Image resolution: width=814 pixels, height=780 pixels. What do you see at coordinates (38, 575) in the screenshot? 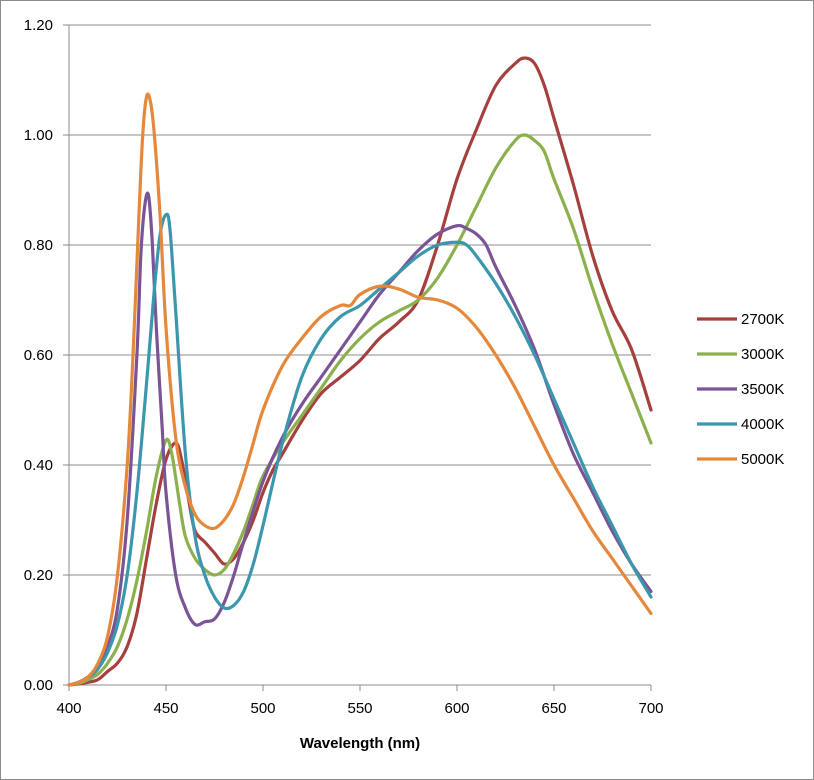
I see `y-tick-label: 0.20` at bounding box center [38, 575].